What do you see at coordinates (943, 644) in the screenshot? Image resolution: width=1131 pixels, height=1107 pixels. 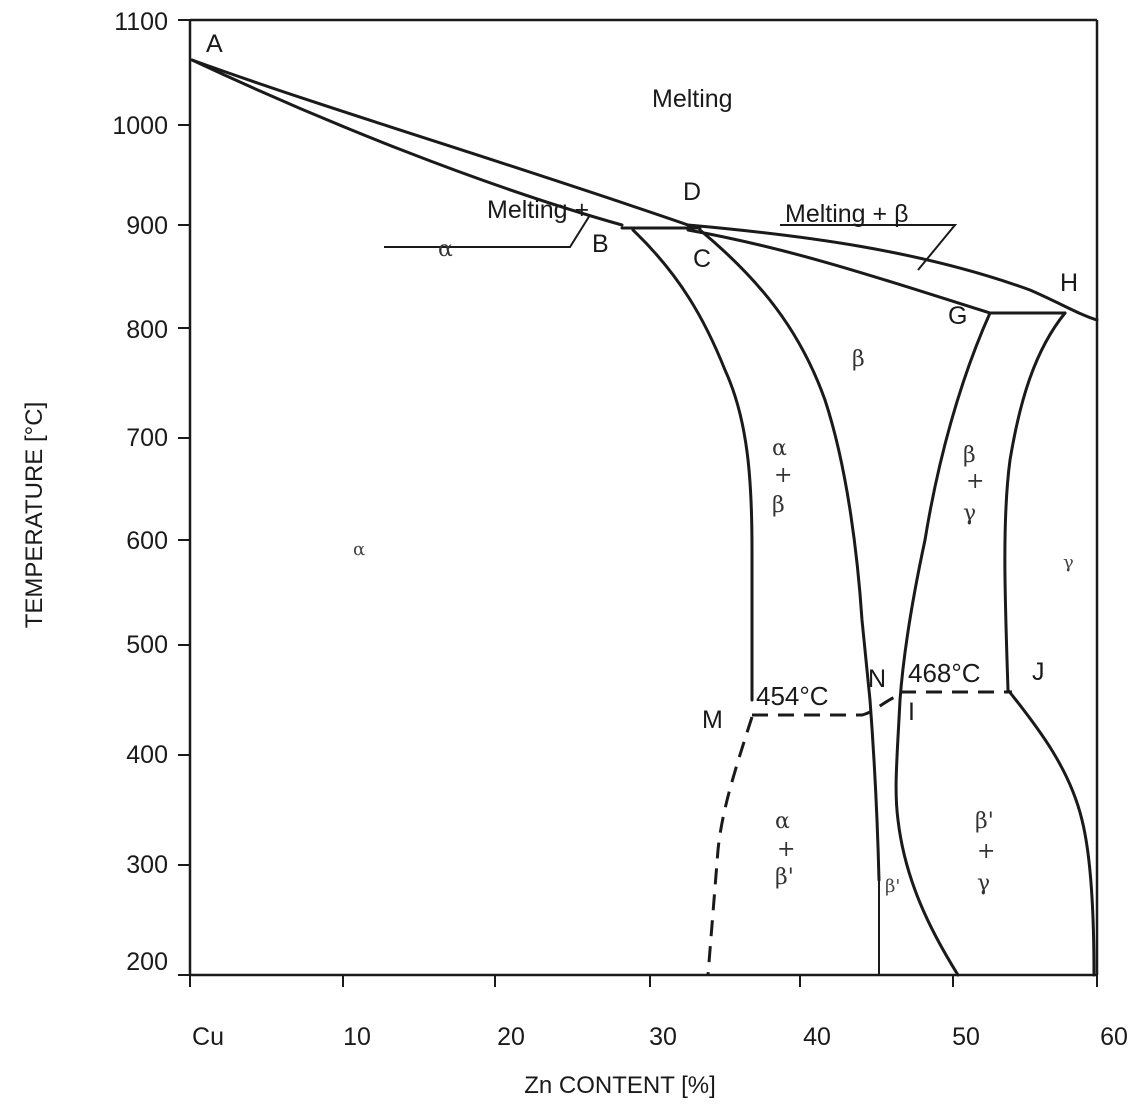 I see `beta-gamma-boundary-g-i` at bounding box center [943, 644].